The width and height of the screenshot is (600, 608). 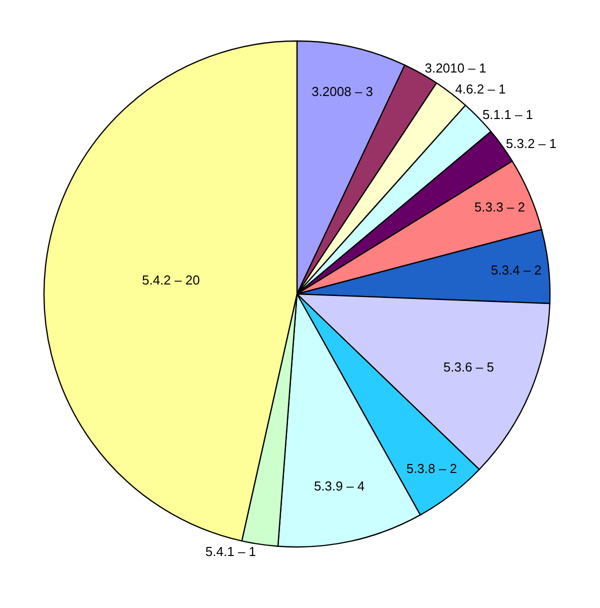 What do you see at coordinates (343, 91) in the screenshot?
I see `slice-label: 3.2008 – 3` at bounding box center [343, 91].